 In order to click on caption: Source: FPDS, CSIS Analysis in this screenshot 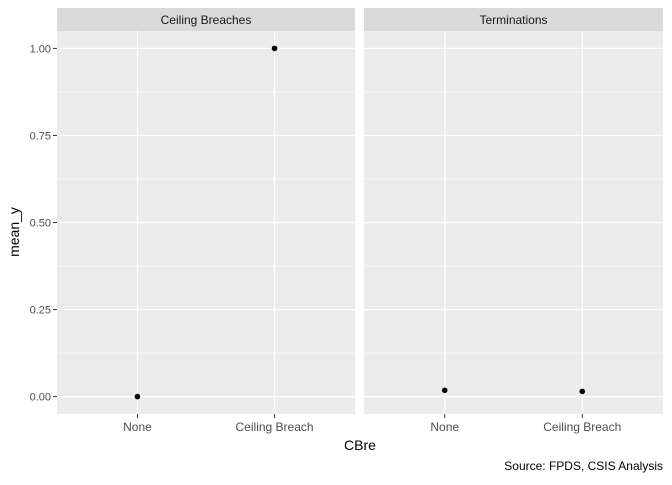, I will do `click(583, 466)`.